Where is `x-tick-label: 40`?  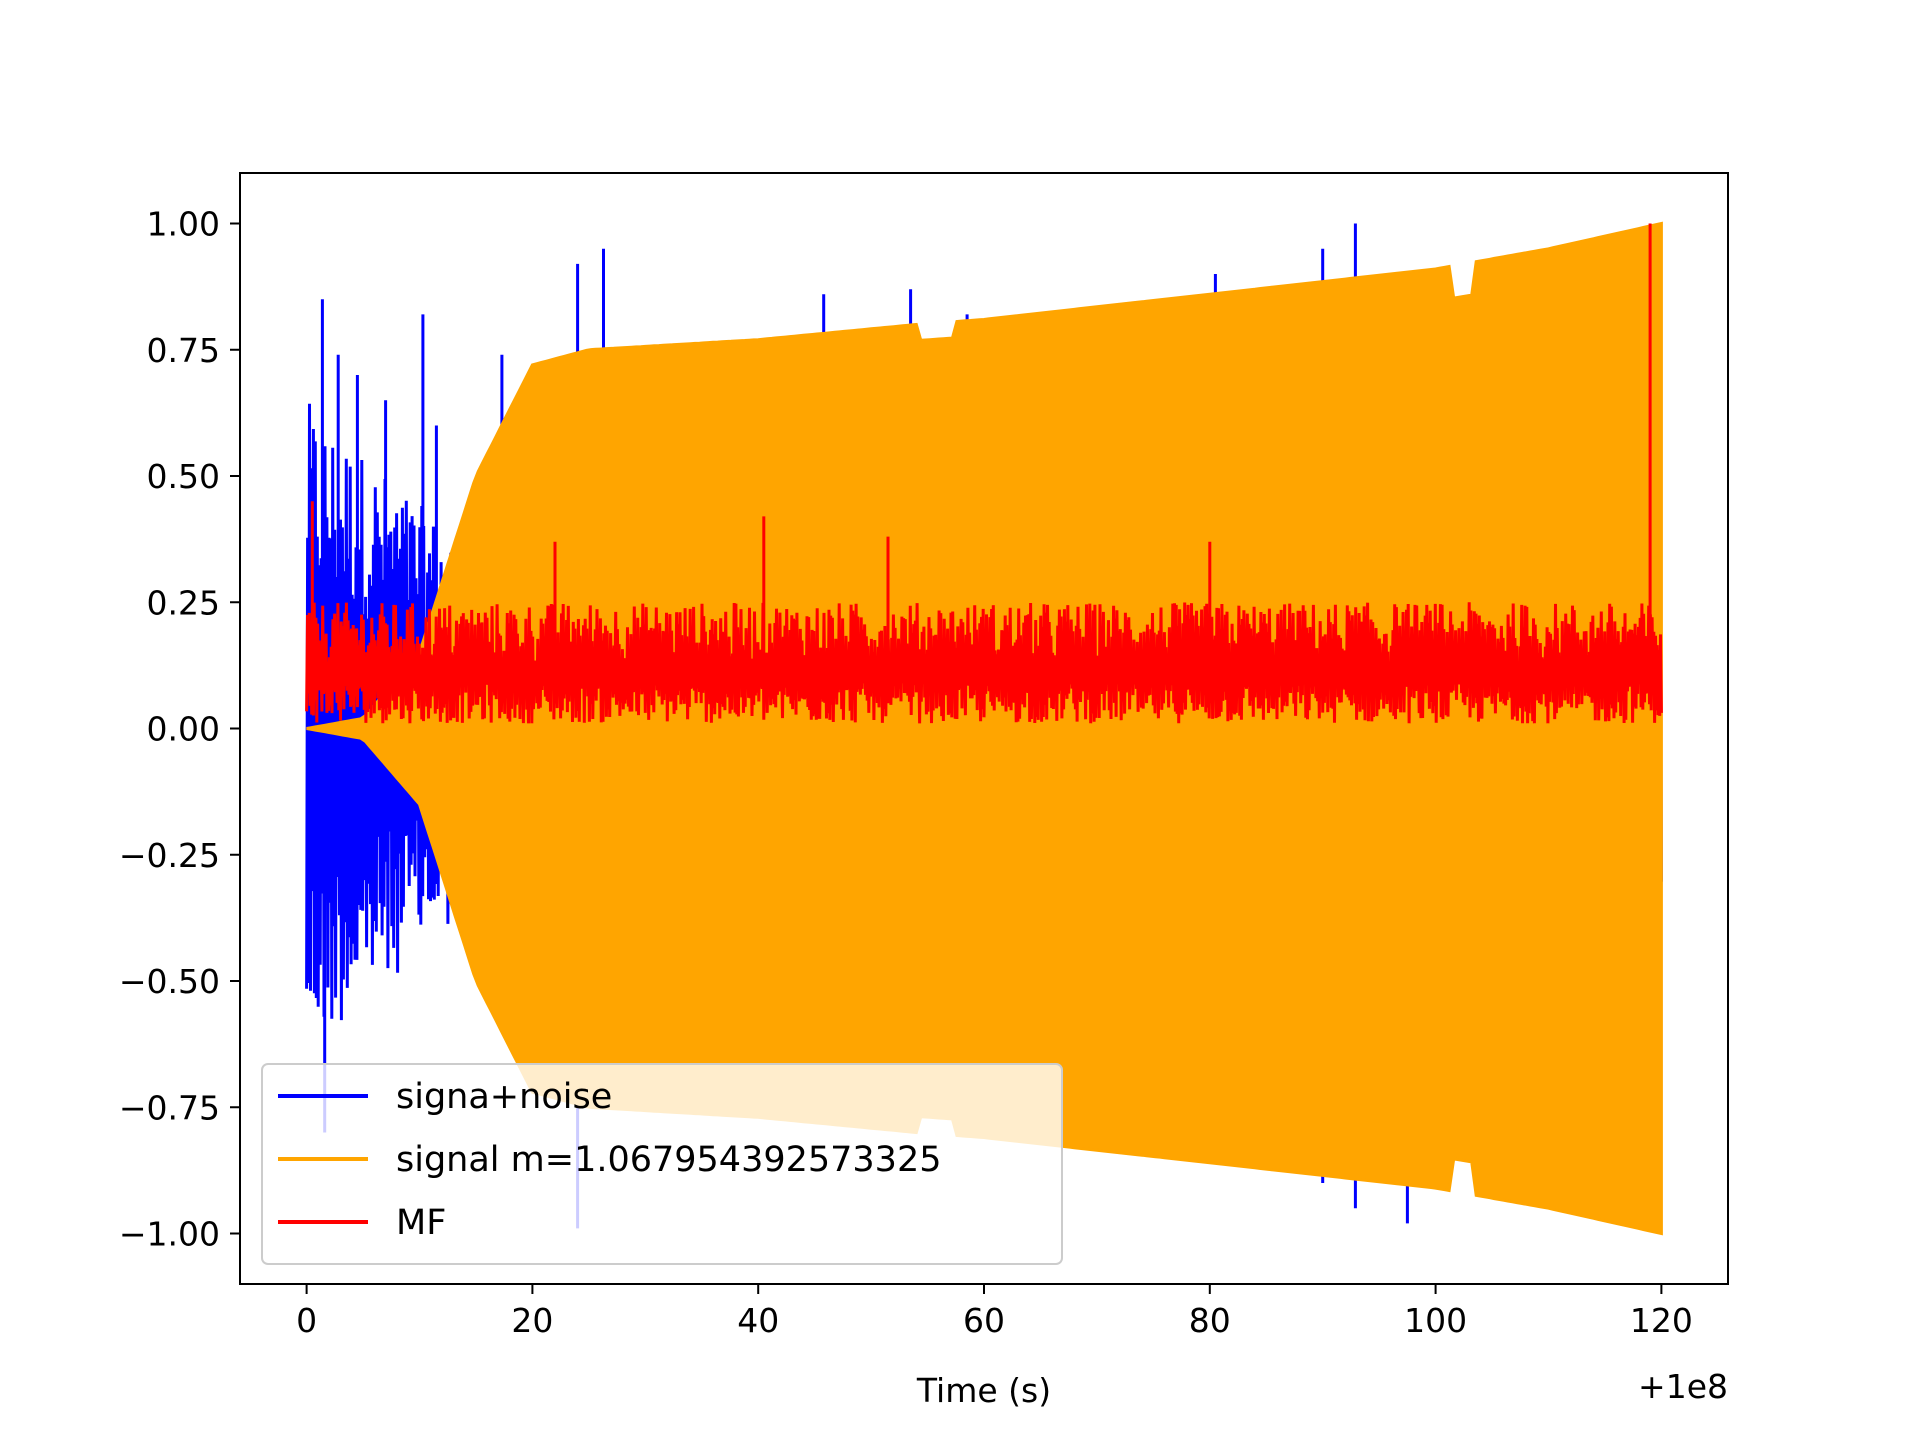 x-tick-label: 40 is located at coordinates (758, 1320).